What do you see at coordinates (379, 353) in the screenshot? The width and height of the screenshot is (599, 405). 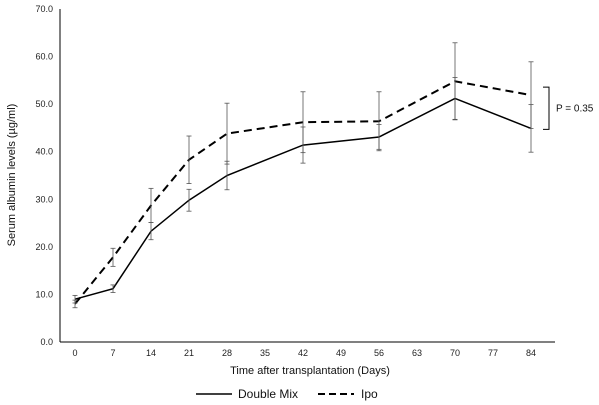 I see `x-tick-label: 56` at bounding box center [379, 353].